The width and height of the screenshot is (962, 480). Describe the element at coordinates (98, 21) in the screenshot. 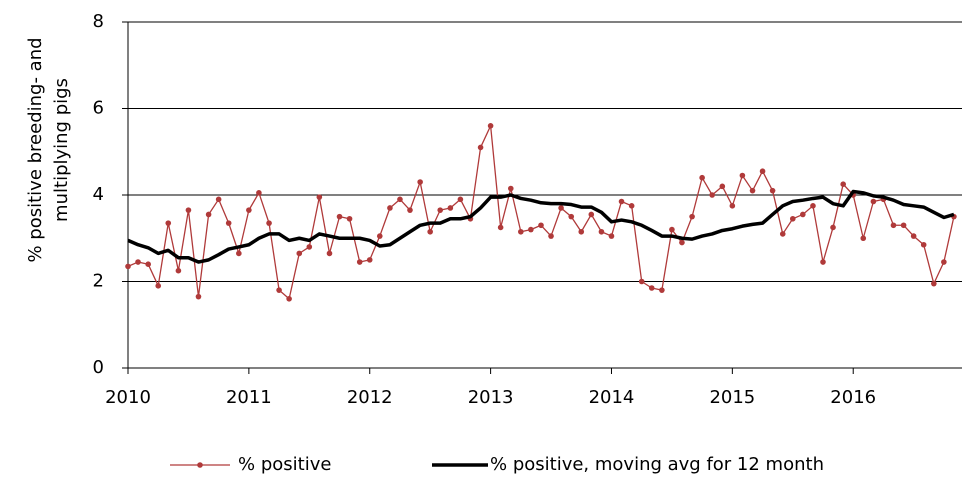

I see `y-tick-label: 8` at that location.